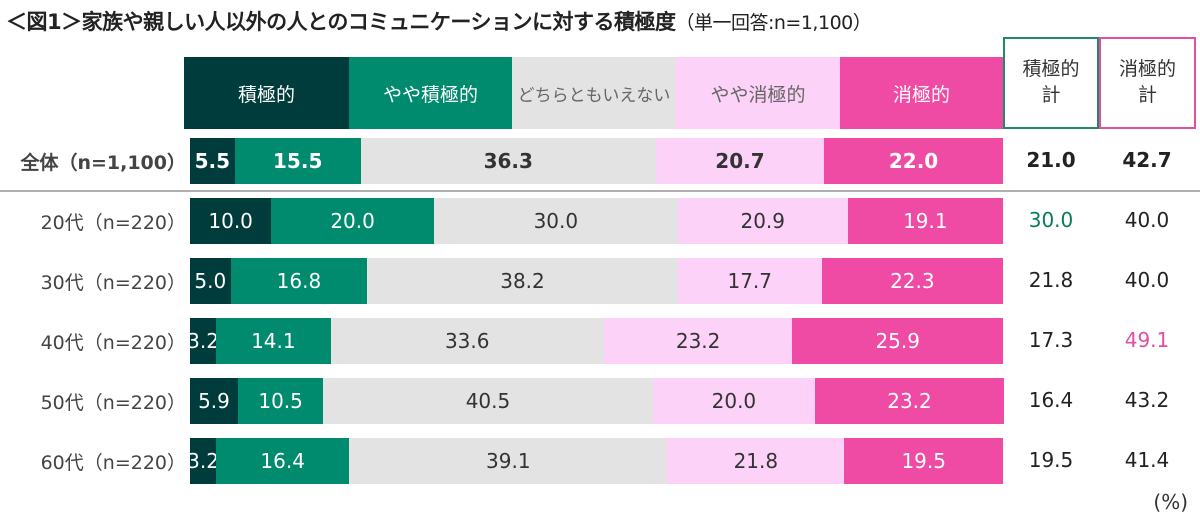  Describe the element at coordinates (1051, 220) in the screenshot. I see `positive-total-value: 30.0` at that location.